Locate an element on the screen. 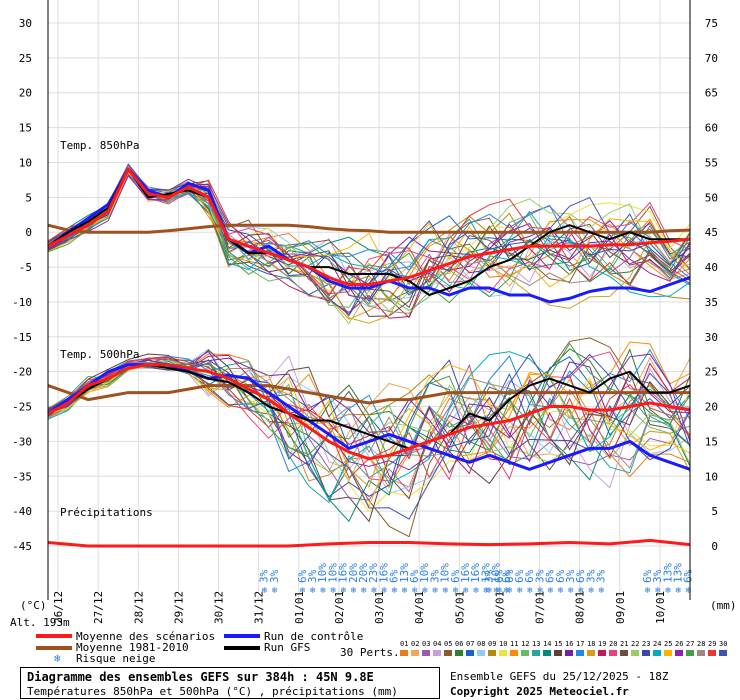 The image size is (740, 700). legend-perts-label: 30 Perts. is located at coordinates (370, 652).